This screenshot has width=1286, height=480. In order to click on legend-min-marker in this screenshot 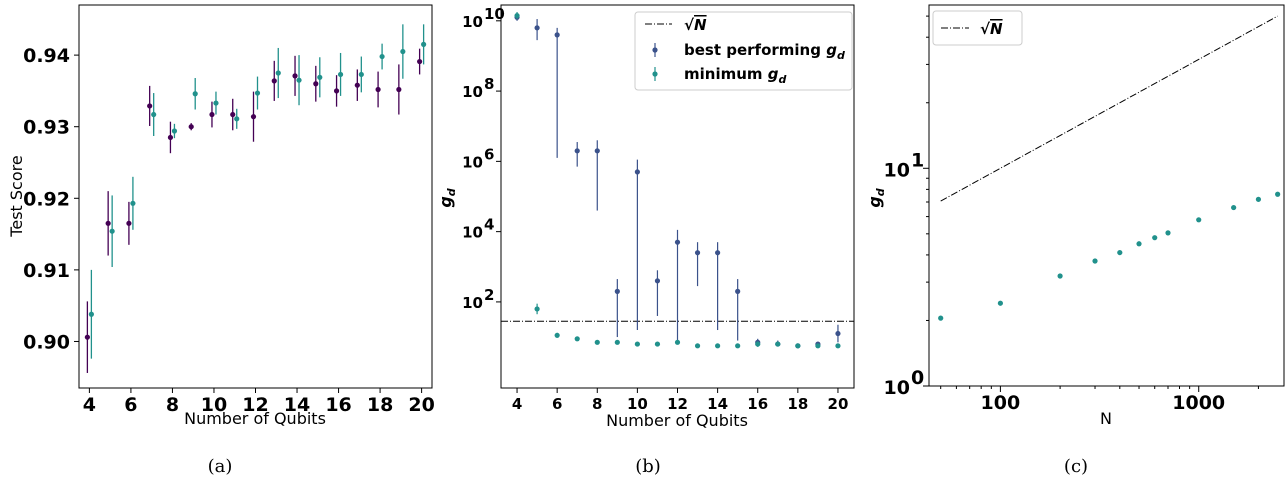, I will do `click(655, 74)`.